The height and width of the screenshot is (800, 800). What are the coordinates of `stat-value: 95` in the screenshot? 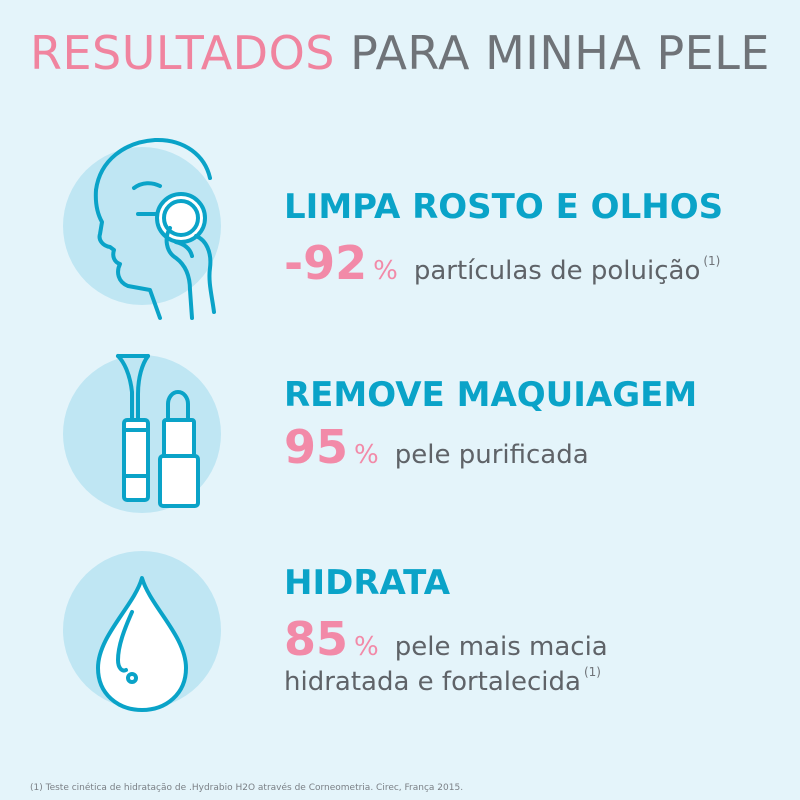 It's located at (316, 447).